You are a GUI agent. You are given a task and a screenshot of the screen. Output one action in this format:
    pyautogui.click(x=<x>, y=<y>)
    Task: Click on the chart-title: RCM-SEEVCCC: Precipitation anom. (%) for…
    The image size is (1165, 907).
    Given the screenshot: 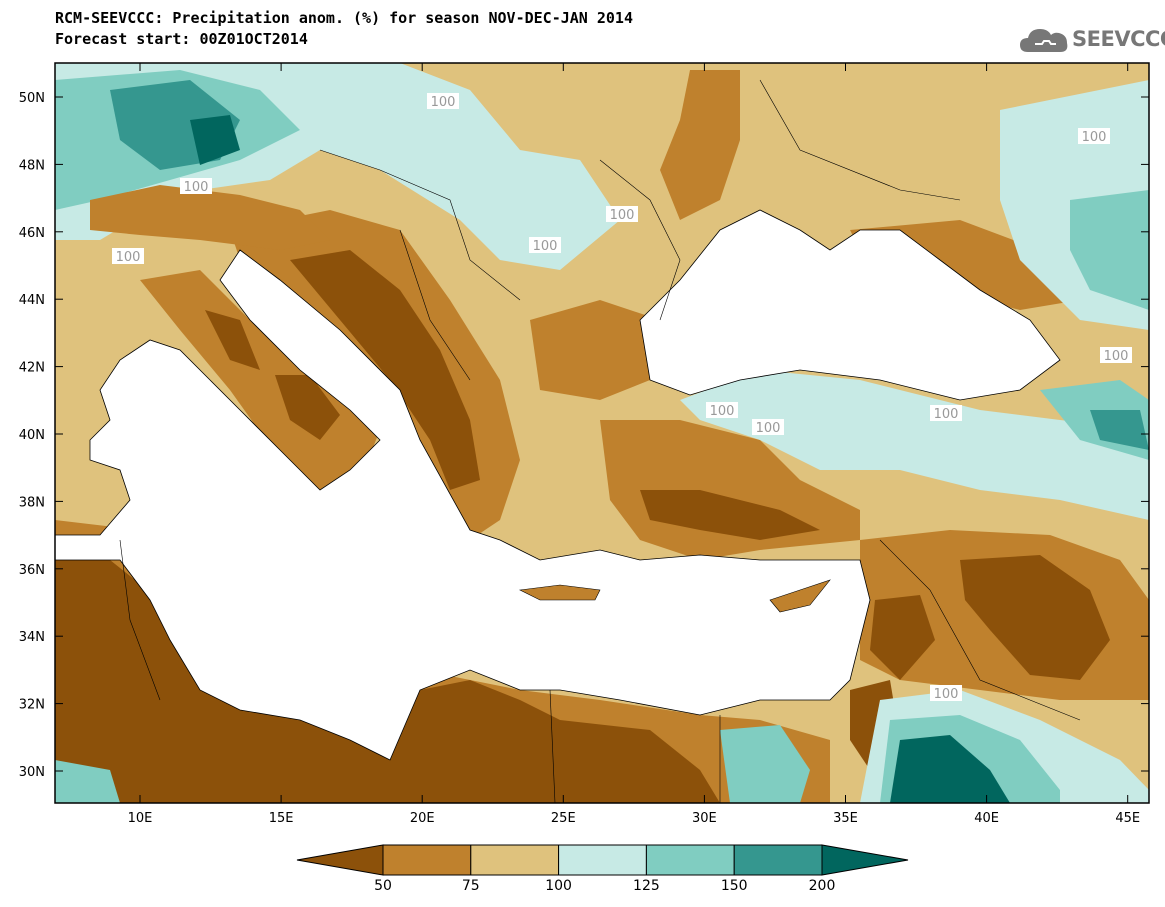 What is the action you would take?
    pyautogui.click(x=344, y=29)
    